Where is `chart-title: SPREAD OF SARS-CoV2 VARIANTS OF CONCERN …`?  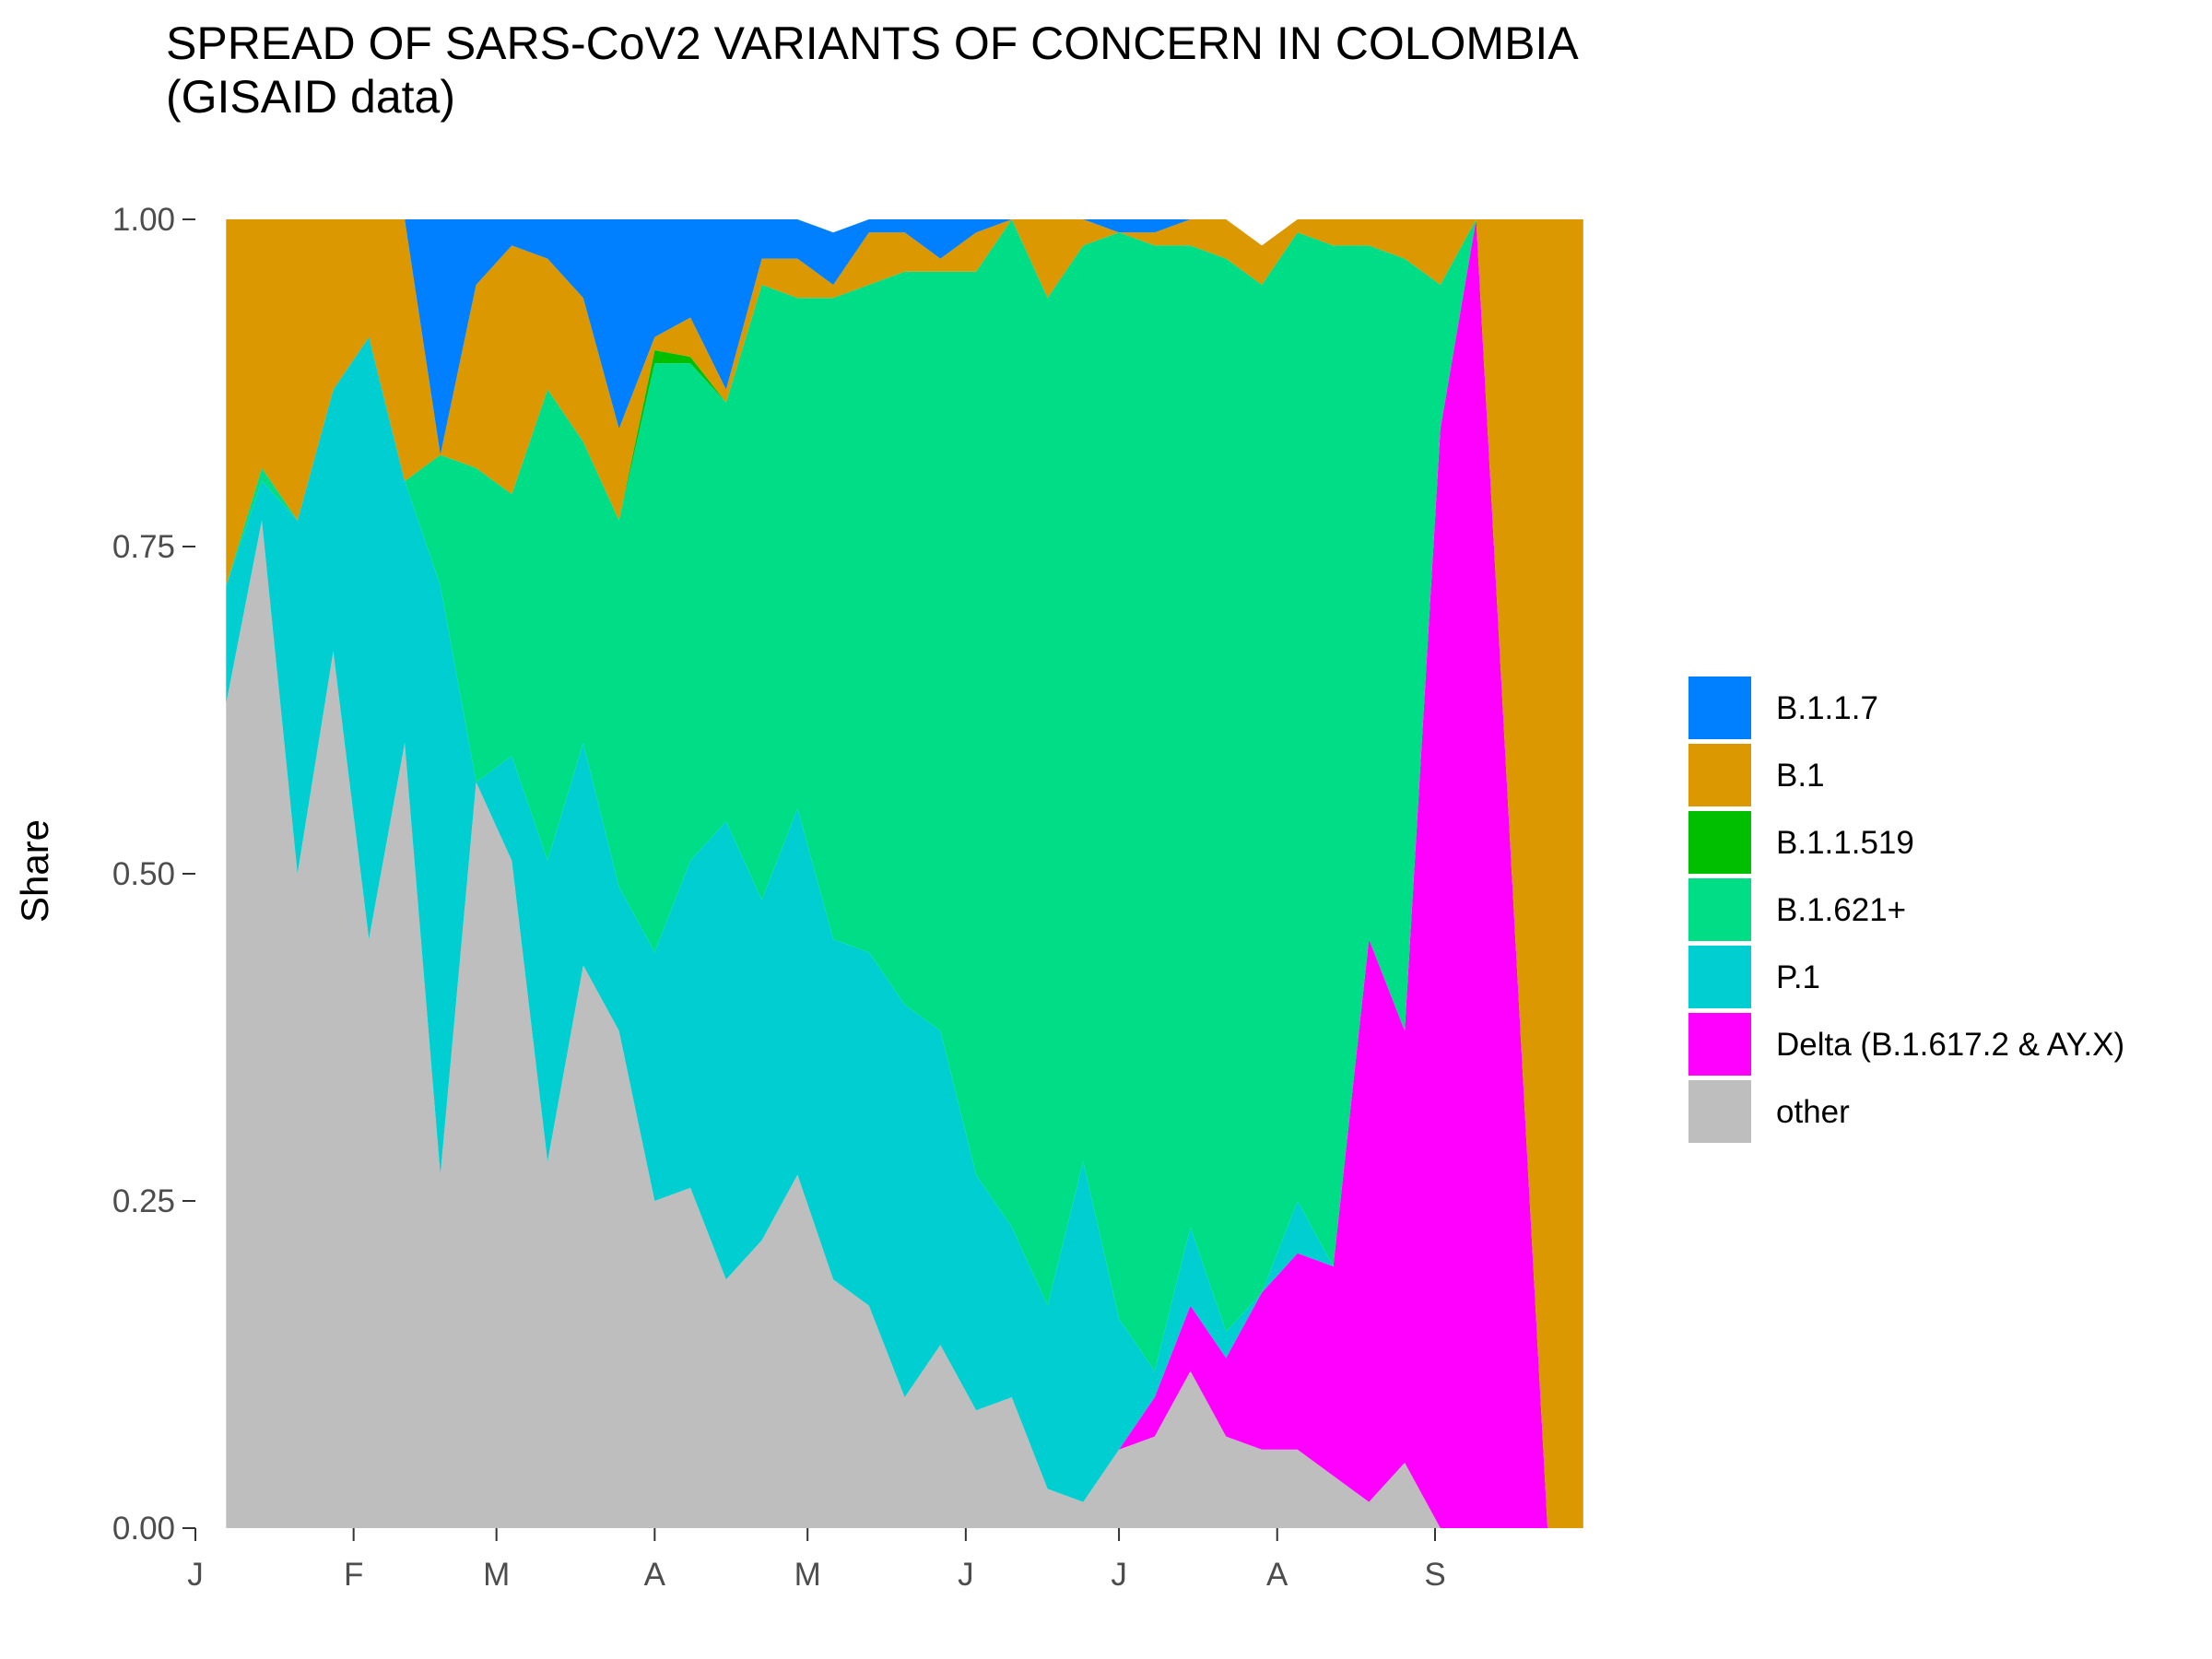
chart-title: SPREAD OF SARS-CoV2 VARIANTS OF CONCERN … is located at coordinates (872, 70).